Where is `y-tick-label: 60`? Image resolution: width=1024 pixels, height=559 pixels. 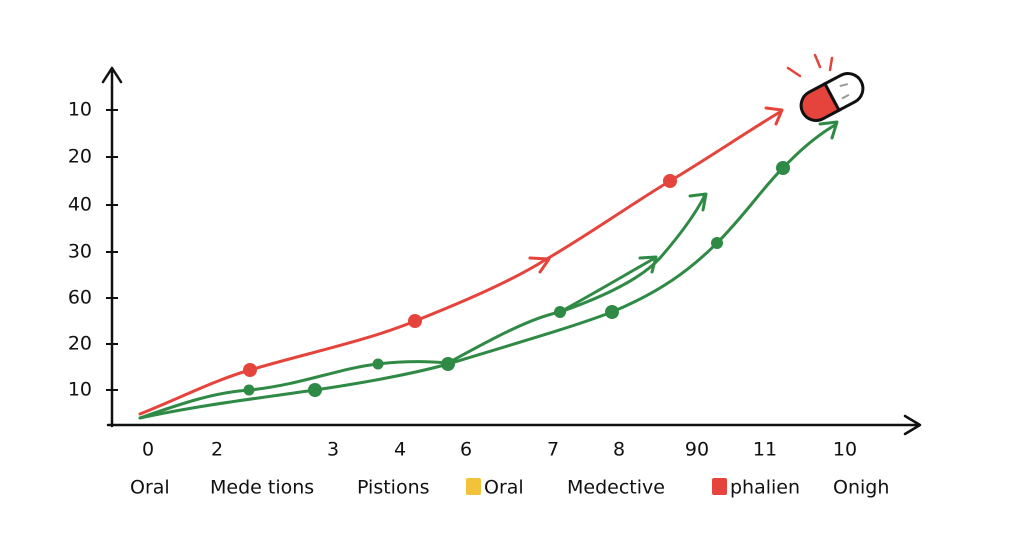 y-tick-label: 60 is located at coordinates (80, 298).